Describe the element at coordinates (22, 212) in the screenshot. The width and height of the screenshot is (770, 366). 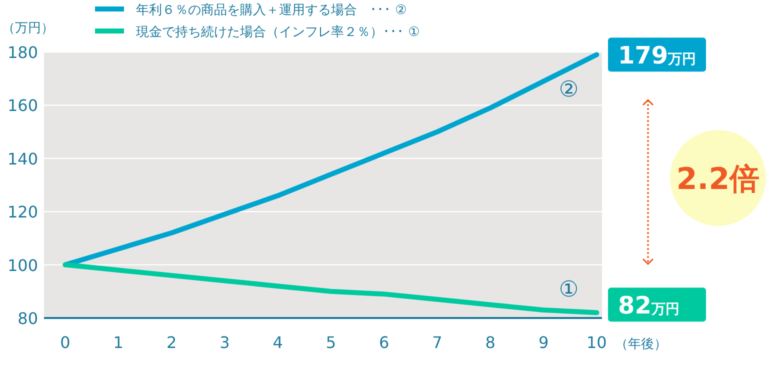
I see `y-tick-label: 120` at that location.